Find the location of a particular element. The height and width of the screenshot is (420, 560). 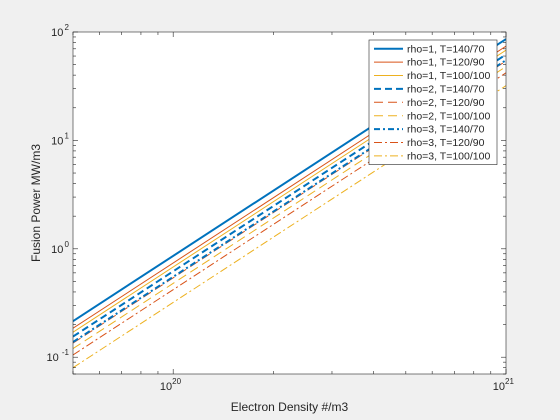

legend-entry-6: rho=2, T=100/100 is located at coordinates (448, 116).